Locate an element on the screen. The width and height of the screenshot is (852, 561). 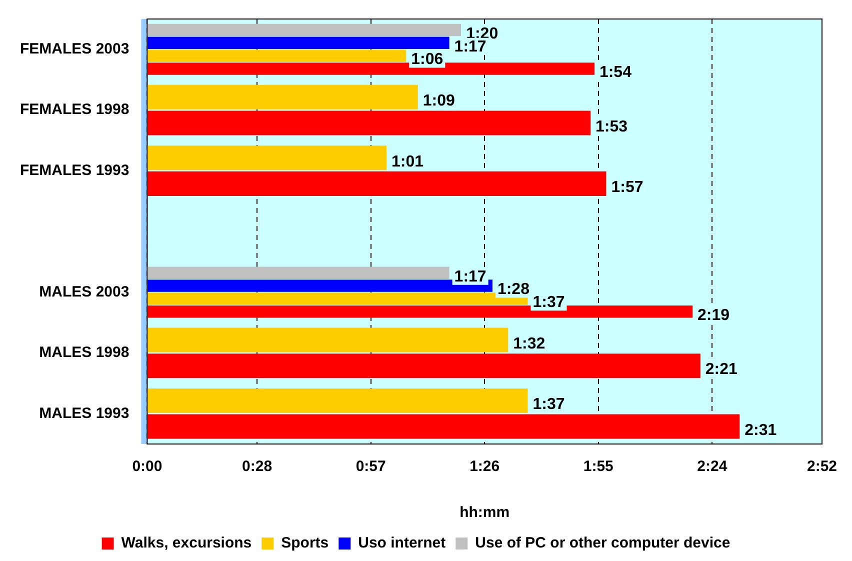
legend-label: Sports is located at coordinates (305, 543).